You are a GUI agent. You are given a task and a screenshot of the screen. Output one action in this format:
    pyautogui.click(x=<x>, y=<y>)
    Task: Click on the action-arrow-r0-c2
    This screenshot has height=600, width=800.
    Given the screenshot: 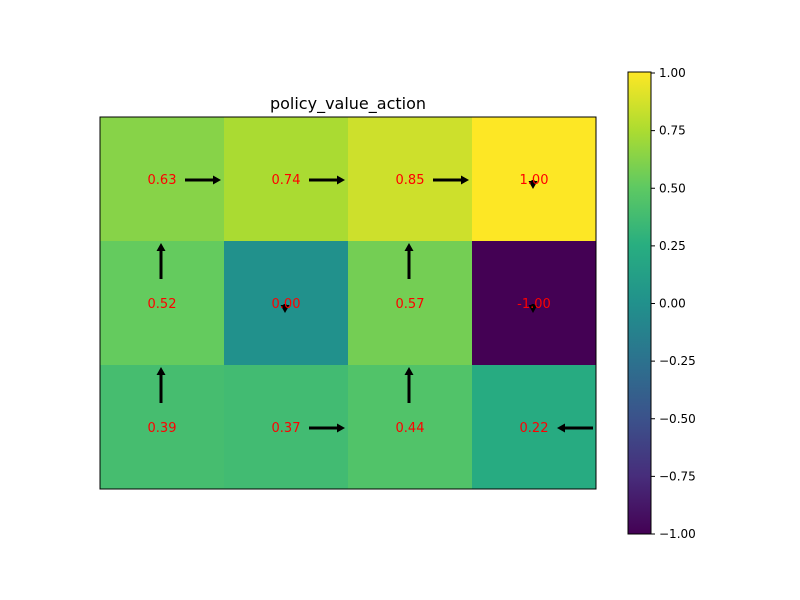 What is the action you would take?
    pyautogui.click(x=451, y=180)
    